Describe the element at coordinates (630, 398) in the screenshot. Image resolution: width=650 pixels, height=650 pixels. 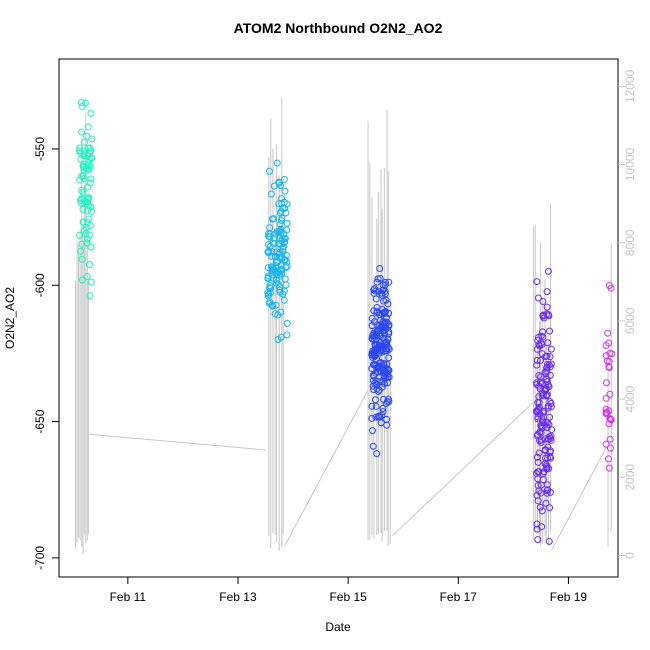
I see `y2-tick-label: 4000` at that location.